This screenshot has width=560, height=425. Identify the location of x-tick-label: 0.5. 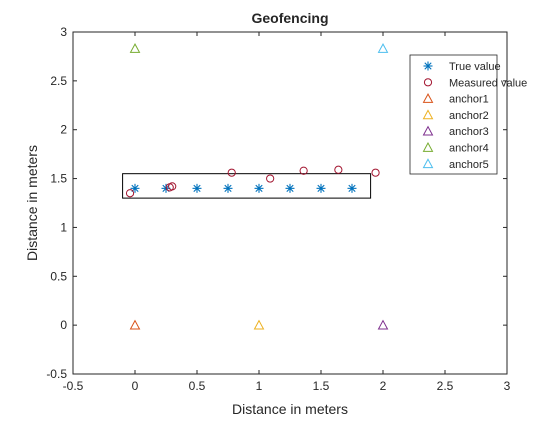
(197, 386).